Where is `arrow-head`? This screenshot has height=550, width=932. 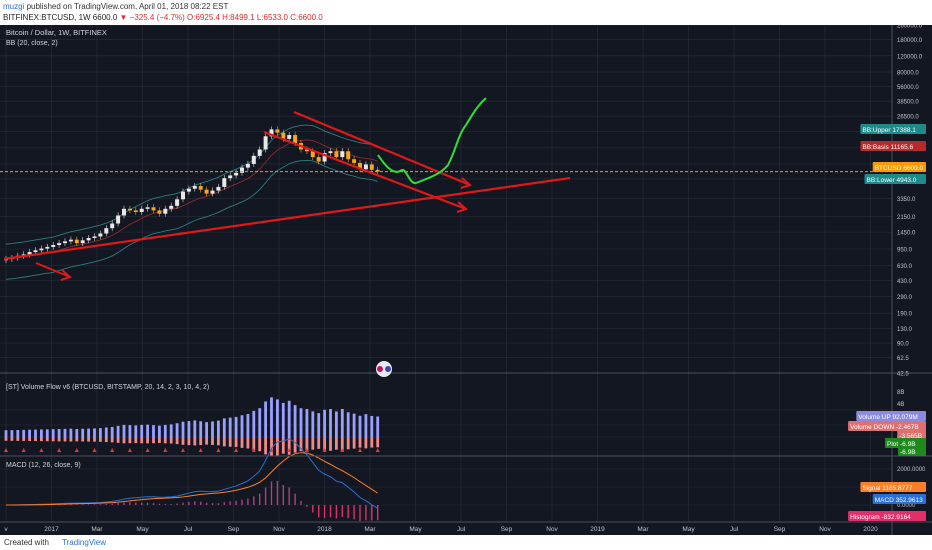
arrow-head is located at coordinates (462, 207).